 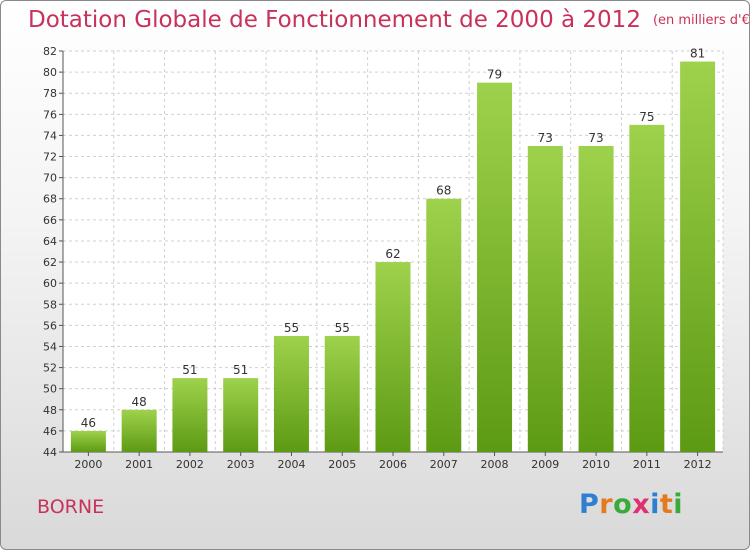 What do you see at coordinates (50, 410) in the screenshot?
I see `y-tick-label: 48` at bounding box center [50, 410].